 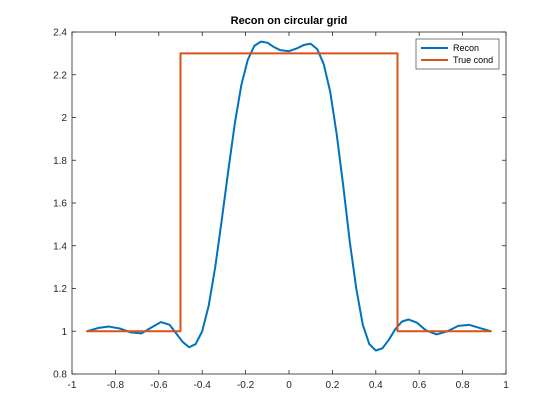 I want to click on chart-title: Recon on circular grid, so click(x=289, y=21).